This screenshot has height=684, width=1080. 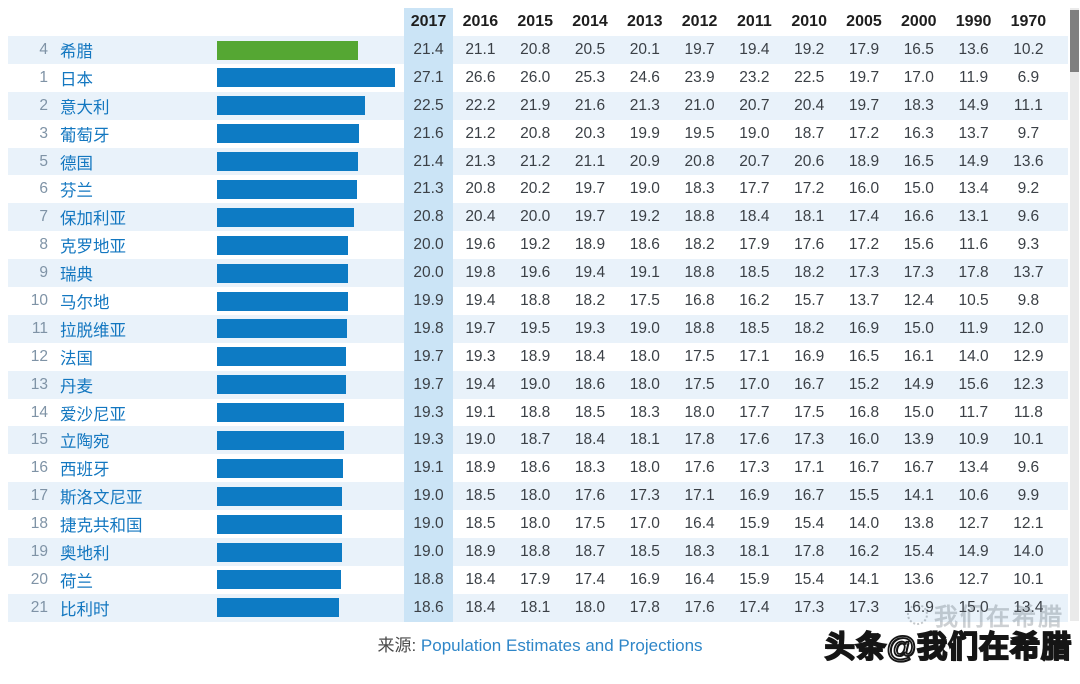 I want to click on value-cell-2017: 27.1, so click(x=428, y=77).